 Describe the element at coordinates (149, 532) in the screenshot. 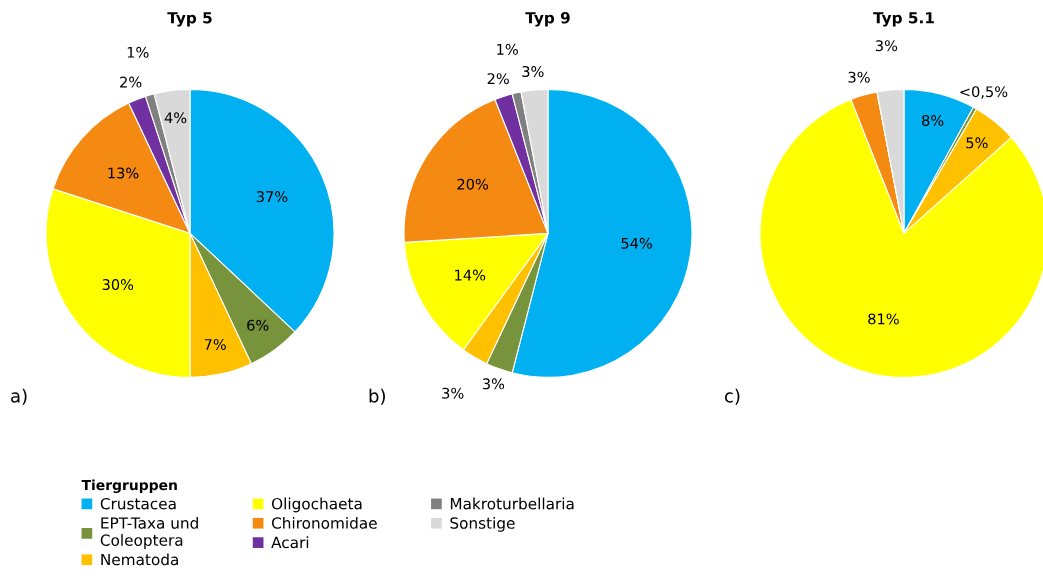

I see `legend-label: EPT-Taxa und Coleoptera` at that location.